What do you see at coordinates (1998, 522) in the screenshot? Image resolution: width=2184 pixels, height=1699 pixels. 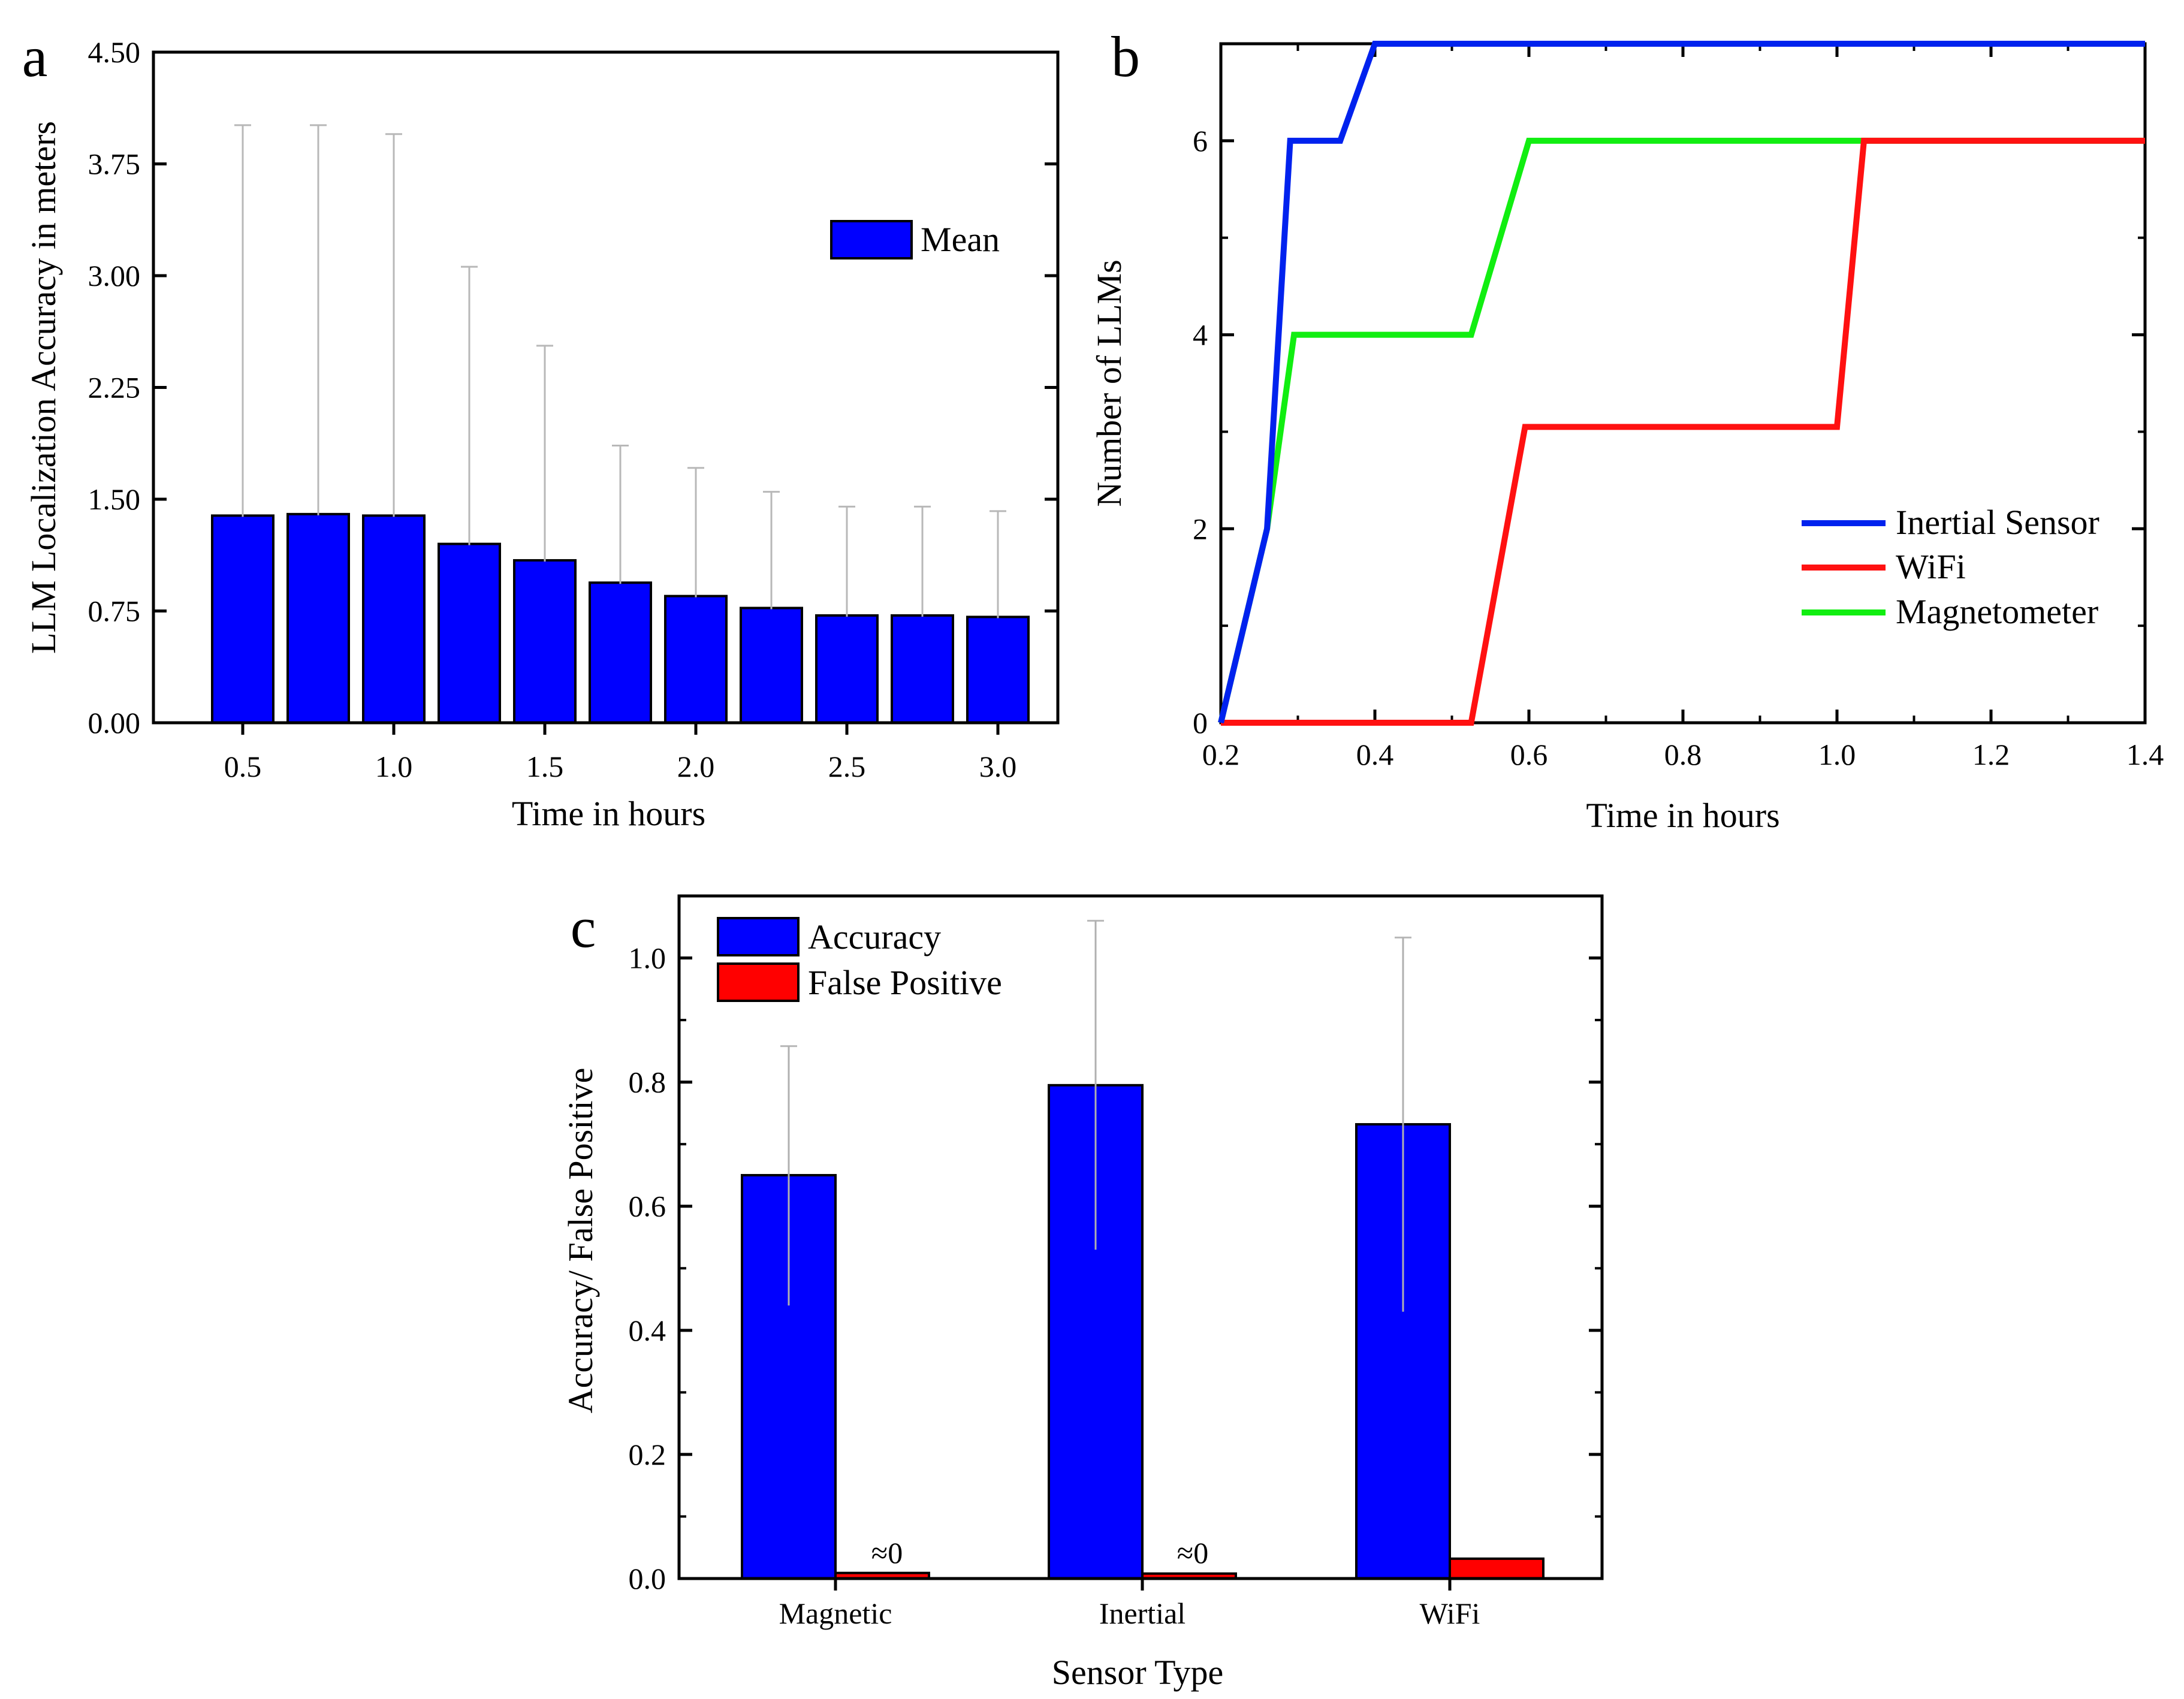 I see `legend-label-inertial-sensor: Inertial Sensor` at bounding box center [1998, 522].